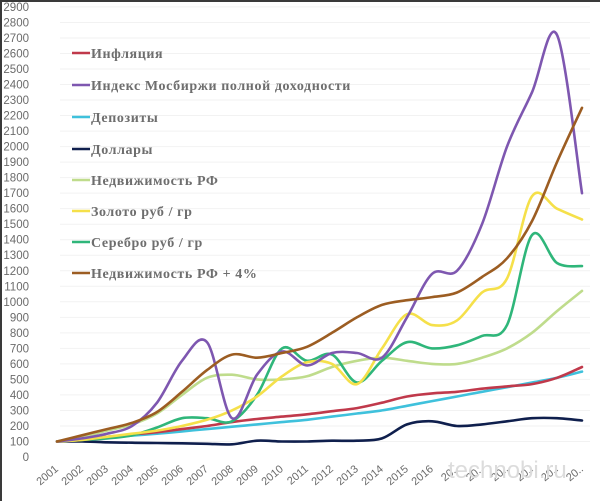 The width and height of the screenshot is (600, 501). Describe the element at coordinates (155, 181) in the screenshot. I see `legend-label: Недвижимость РФ` at that location.